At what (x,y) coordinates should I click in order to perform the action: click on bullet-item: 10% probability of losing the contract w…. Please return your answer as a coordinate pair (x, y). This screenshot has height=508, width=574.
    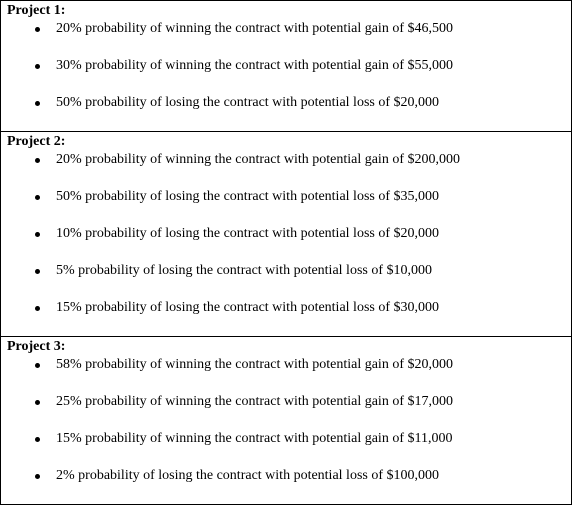
    Looking at the image, I should click on (289, 234).